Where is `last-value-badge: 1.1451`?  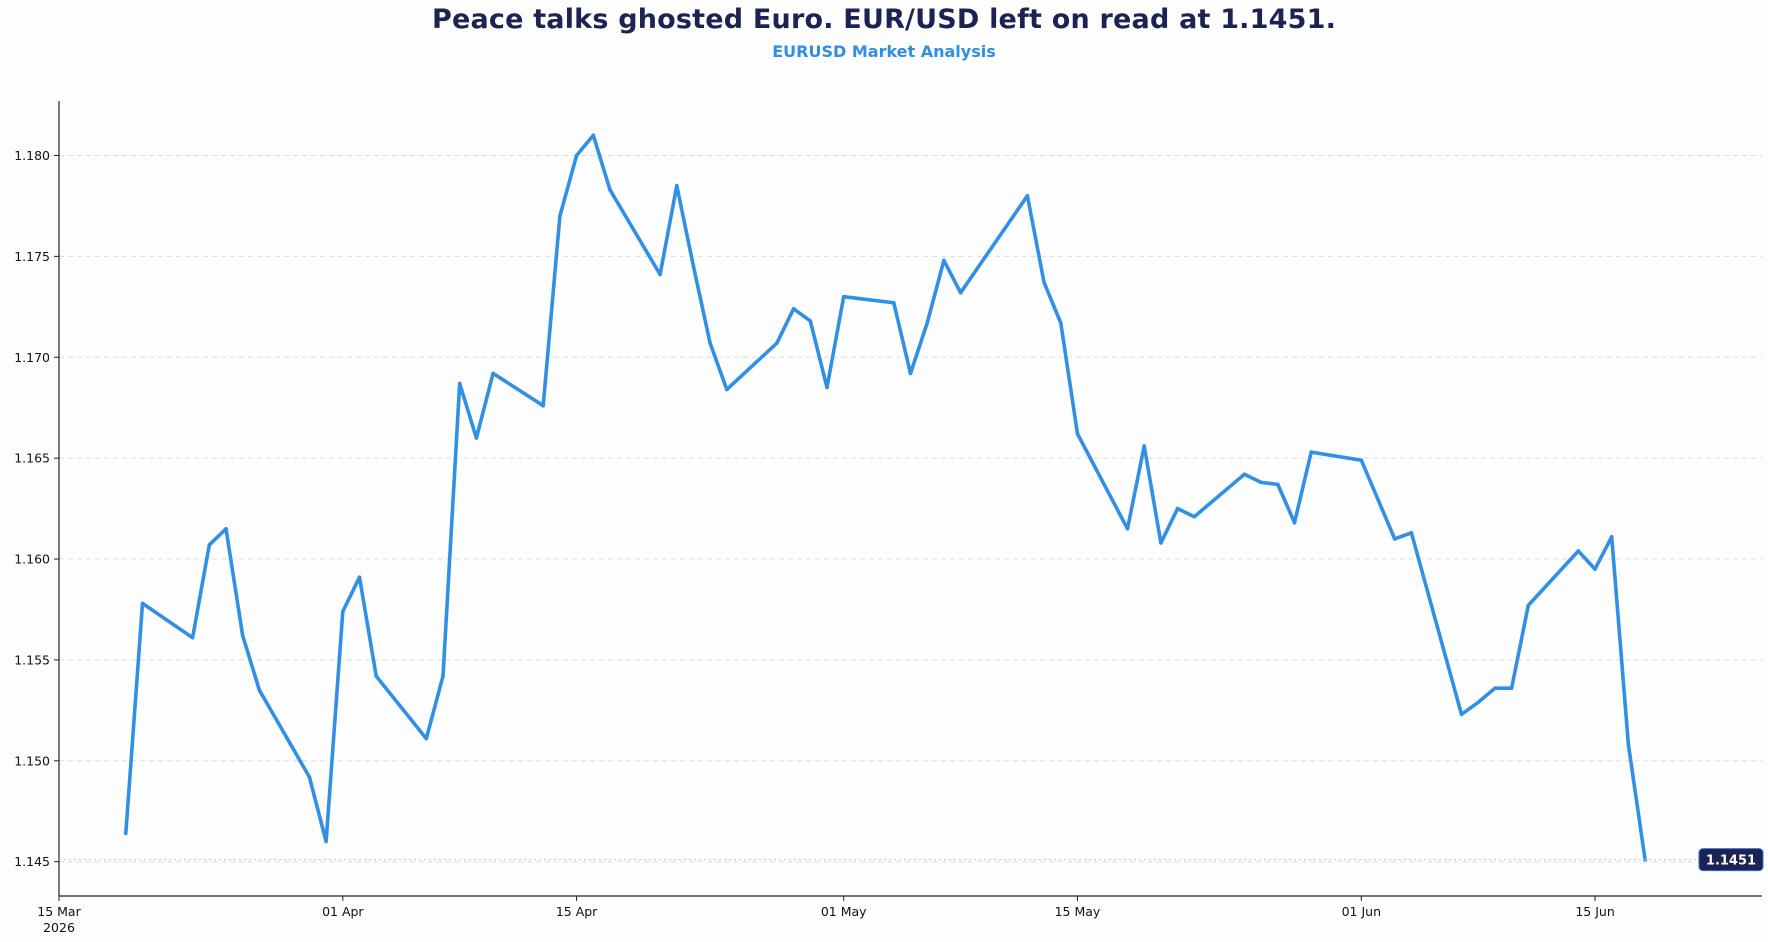 last-value-badge: 1.1451 is located at coordinates (911, 860).